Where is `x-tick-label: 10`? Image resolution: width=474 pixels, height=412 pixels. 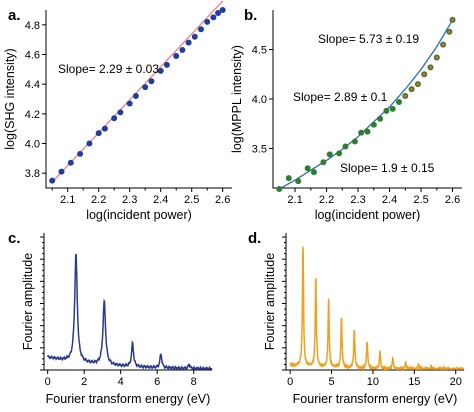 x-tick-label: 10 is located at coordinates (373, 382).